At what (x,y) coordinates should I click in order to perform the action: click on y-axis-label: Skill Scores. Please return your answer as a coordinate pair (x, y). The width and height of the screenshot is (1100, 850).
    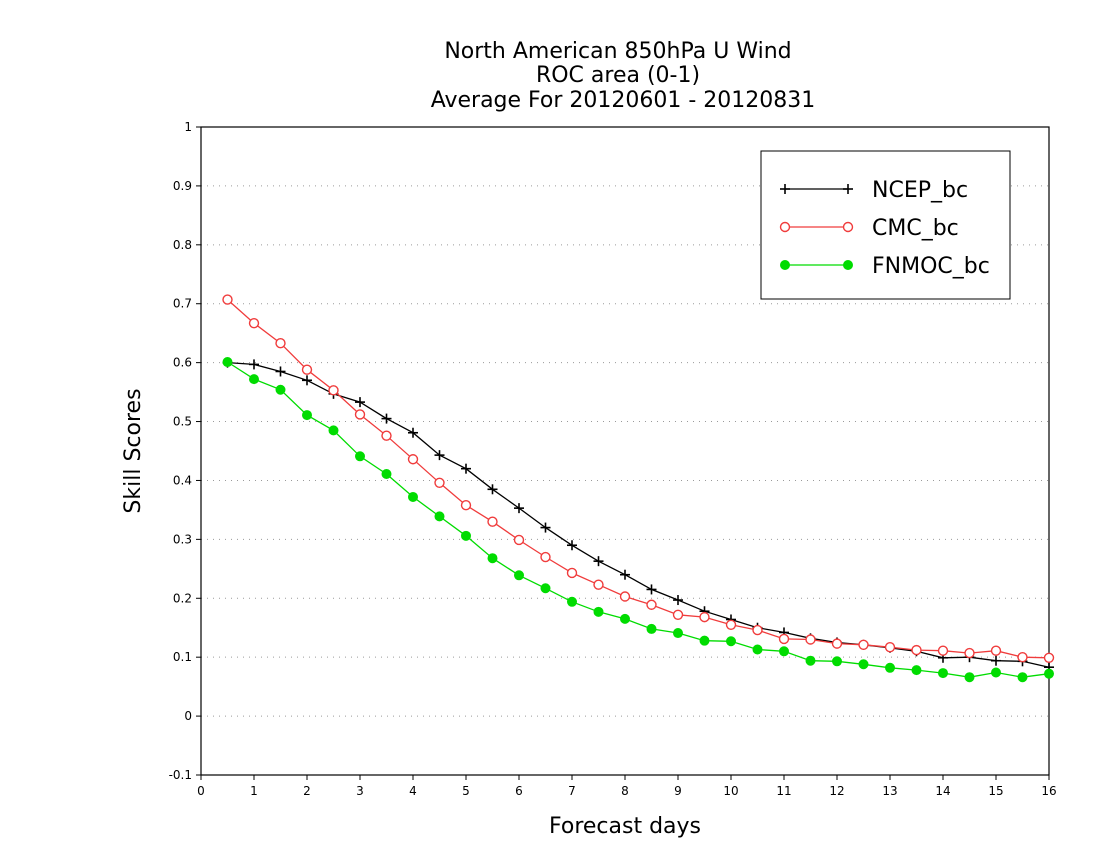
    Looking at the image, I should click on (133, 450).